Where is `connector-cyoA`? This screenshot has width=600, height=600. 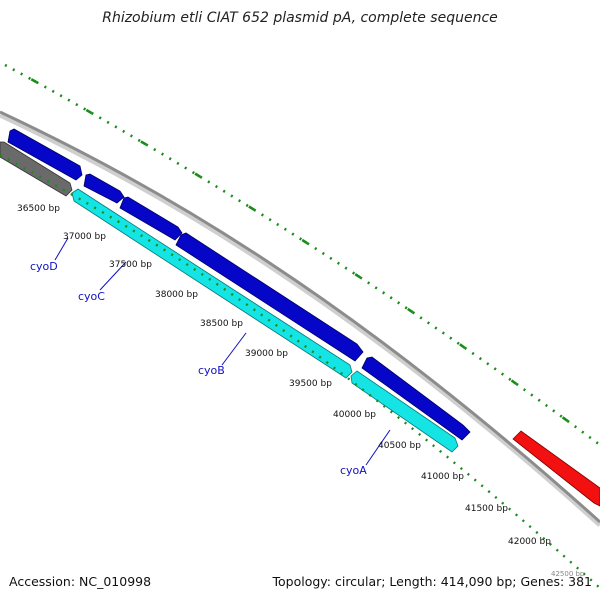
connector-cyoA is located at coordinates (378, 447).